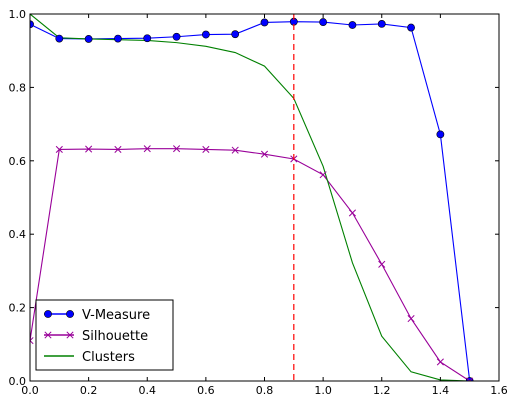 The image size is (509, 394). Describe the element at coordinates (30, 389) in the screenshot. I see `x-tick-label: 0.0` at that location.